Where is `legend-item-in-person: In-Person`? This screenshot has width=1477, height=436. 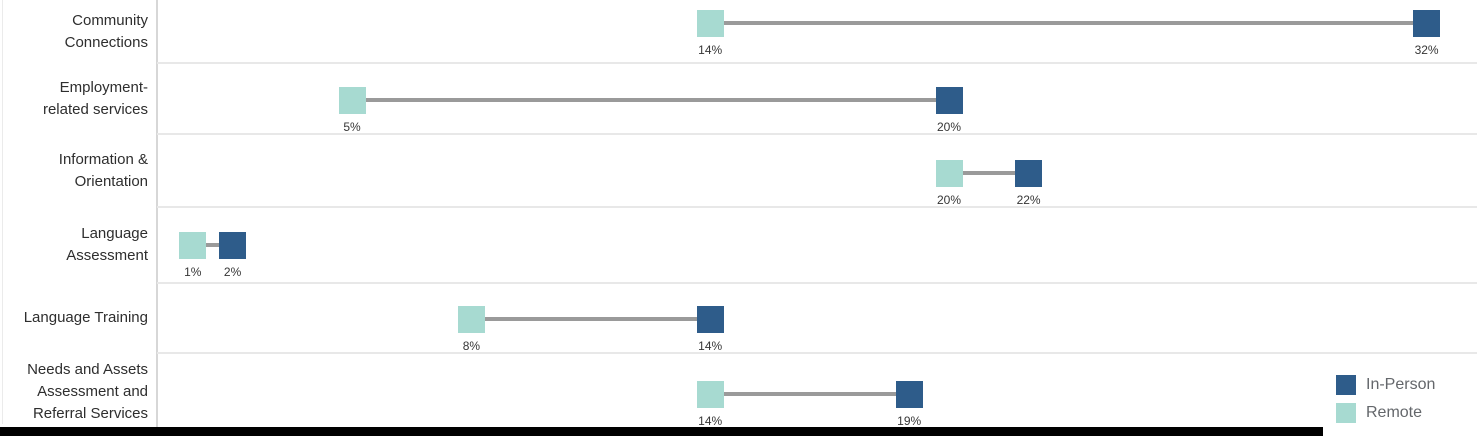
legend-item-in-person: In-Person is located at coordinates (1385, 385).